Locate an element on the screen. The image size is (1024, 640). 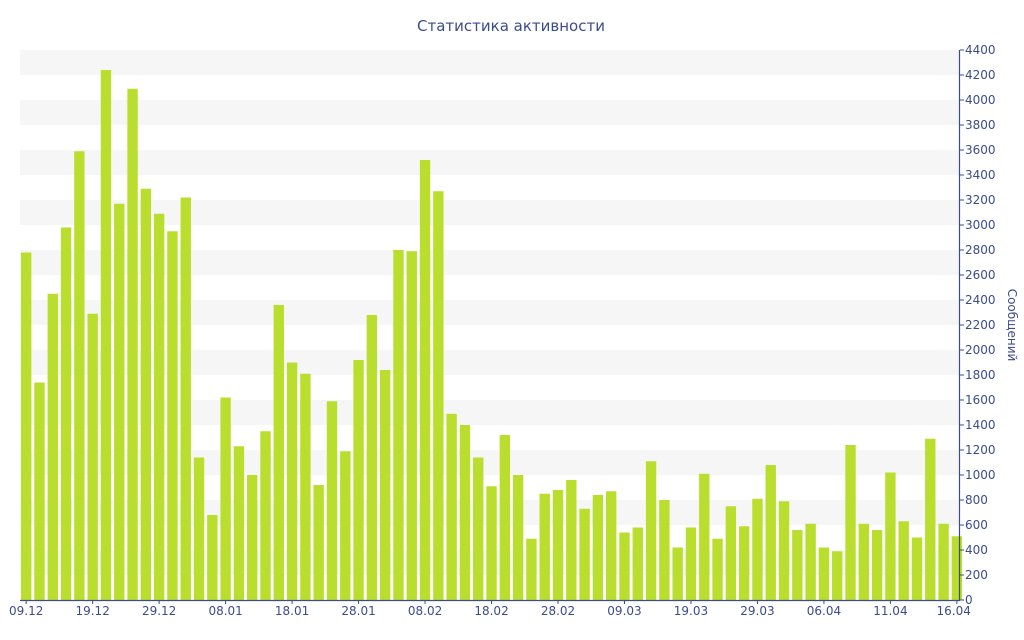
y-tick-label: 1600 is located at coordinates (980, 400).